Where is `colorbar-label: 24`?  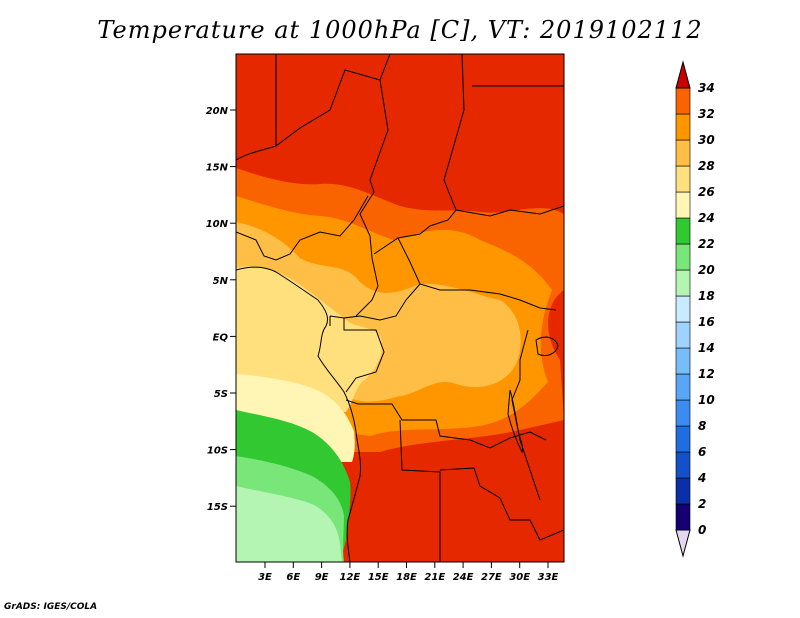 colorbar-label: 24 is located at coordinates (706, 218).